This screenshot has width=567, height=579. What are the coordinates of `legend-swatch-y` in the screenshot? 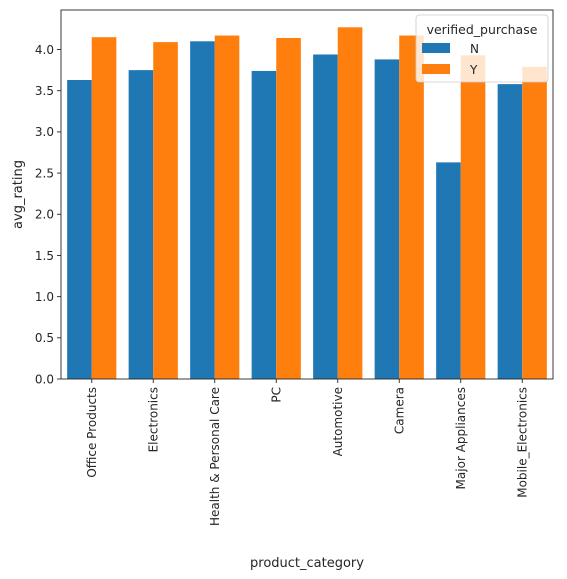 It's located at (436, 69).